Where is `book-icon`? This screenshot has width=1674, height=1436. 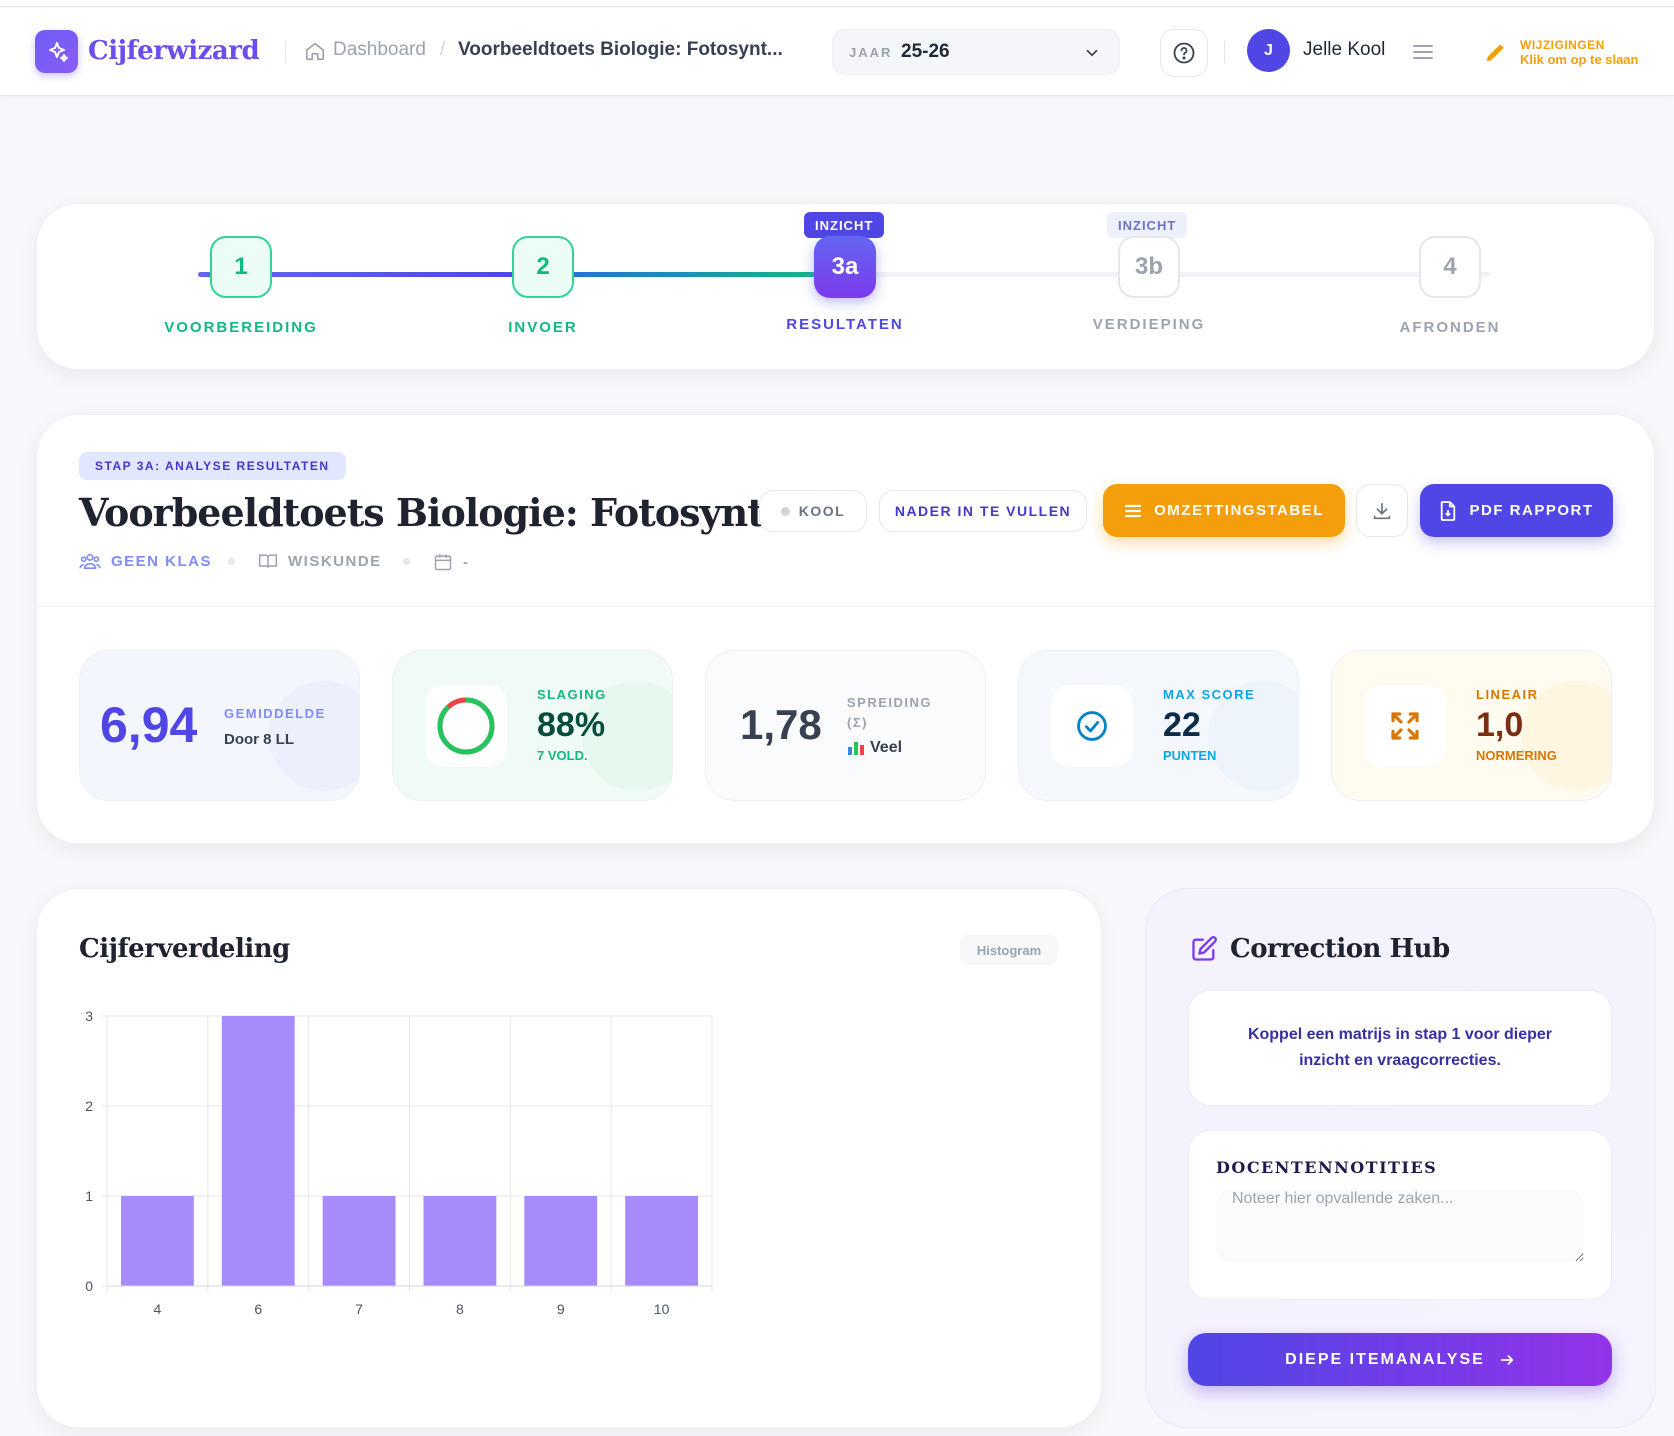
book-icon is located at coordinates (268, 561).